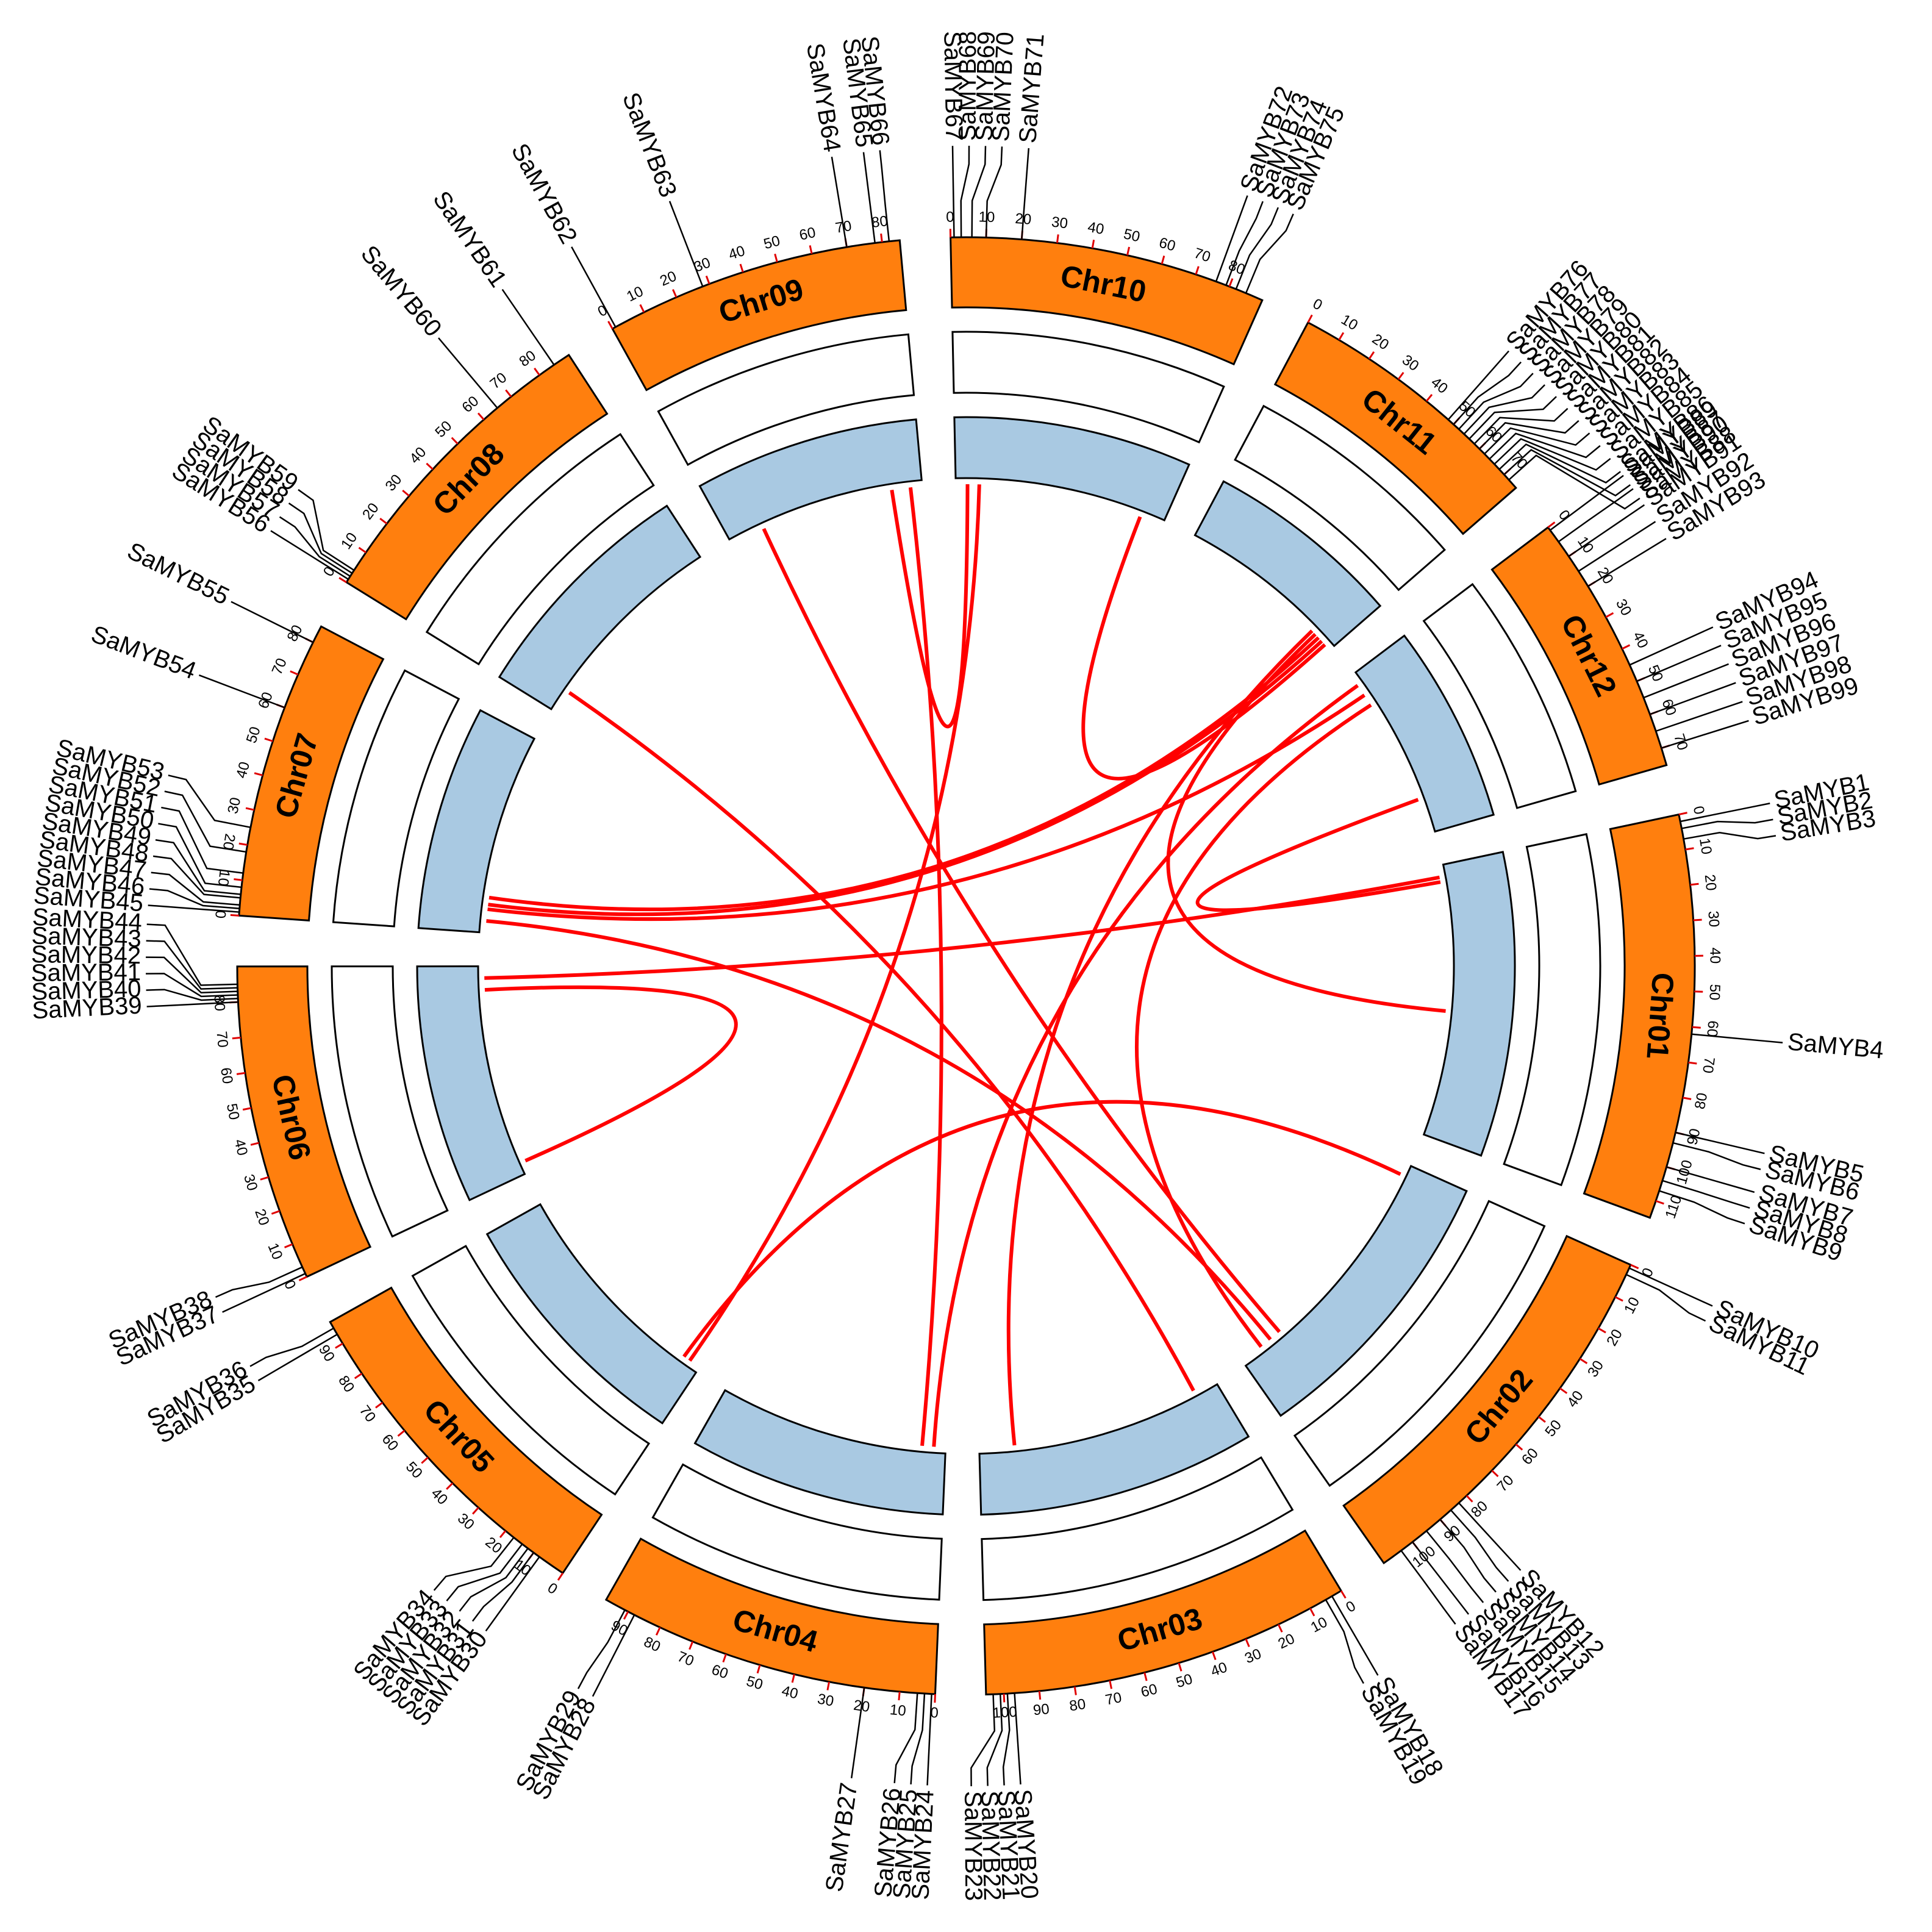 Image resolution: width=1932 pixels, height=1932 pixels. Describe the element at coordinates (86, 973) in the screenshot. I see `gene-label: SaMYB41` at that location.